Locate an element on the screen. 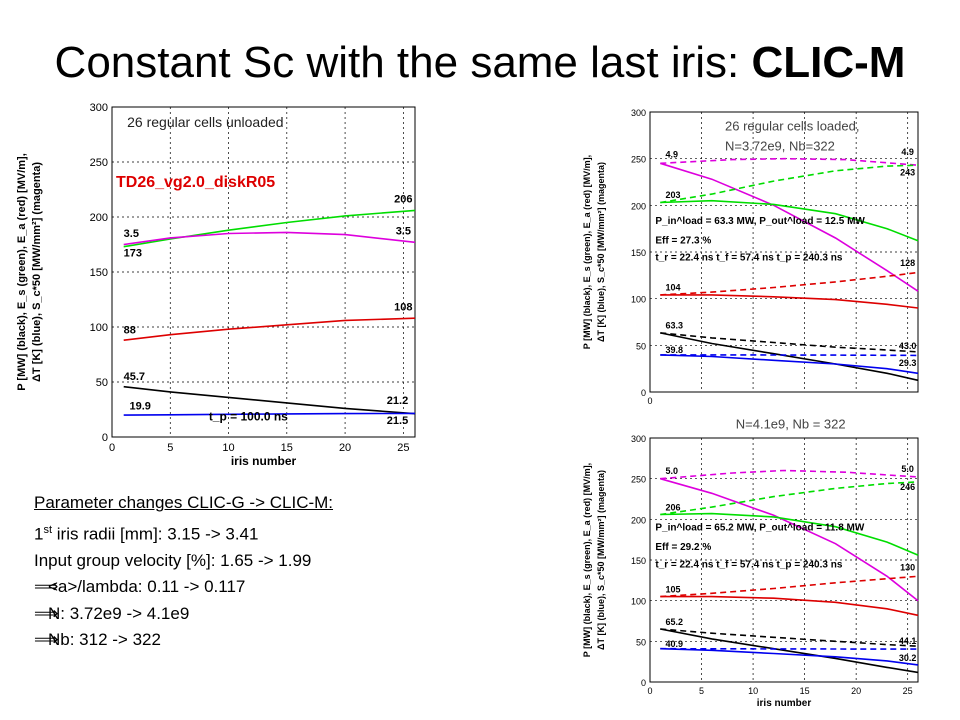 The width and height of the screenshot is (960, 720). chart-subtitle: TD26_vg2.0_diskR05 is located at coordinates (195, 182).